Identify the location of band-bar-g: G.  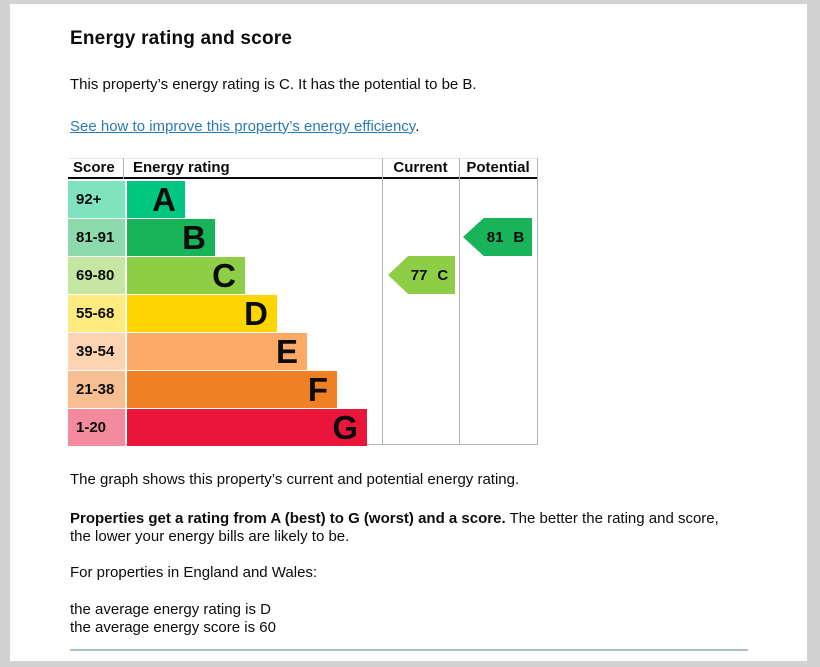
(247, 427).